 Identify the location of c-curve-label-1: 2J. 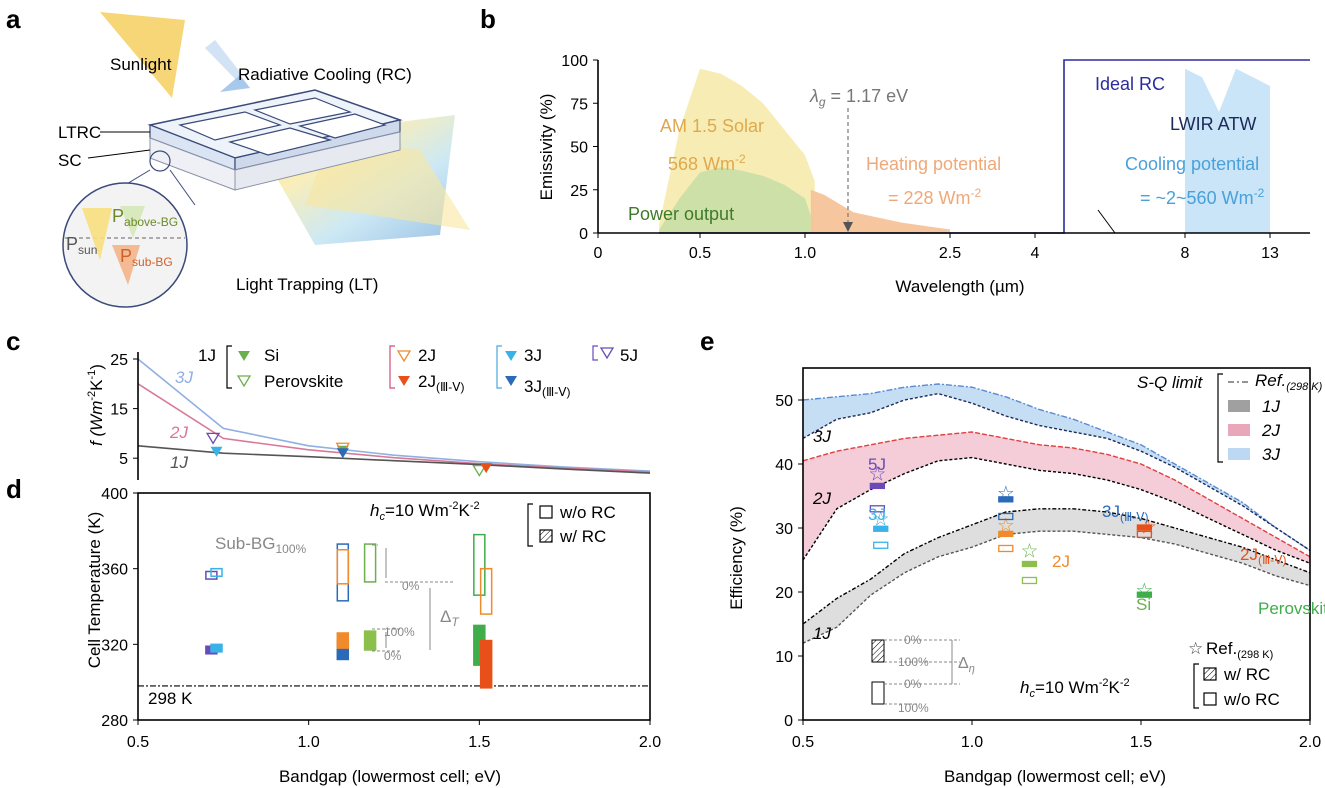
(178, 432).